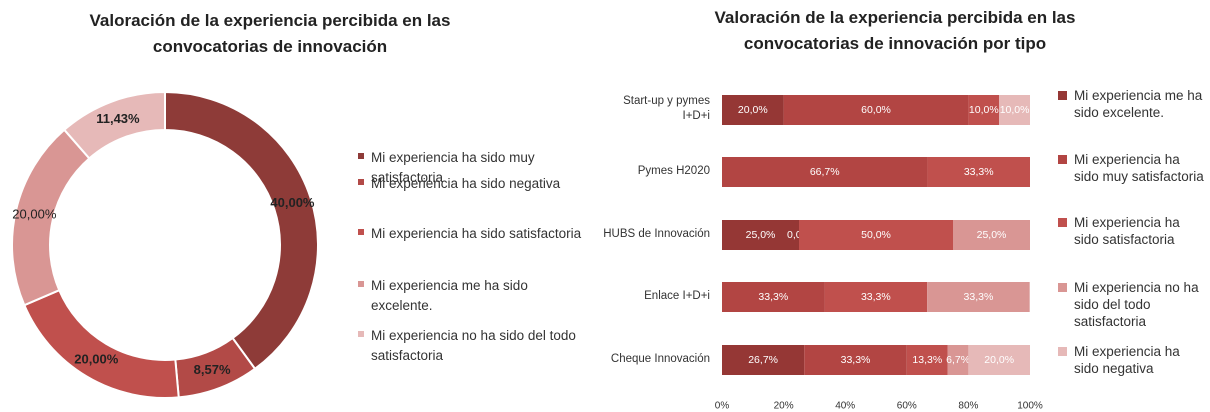 The width and height of the screenshot is (1210, 412). Describe the element at coordinates (656, 234) in the screenshot. I see `category-label: HUBS de Innovación` at that location.